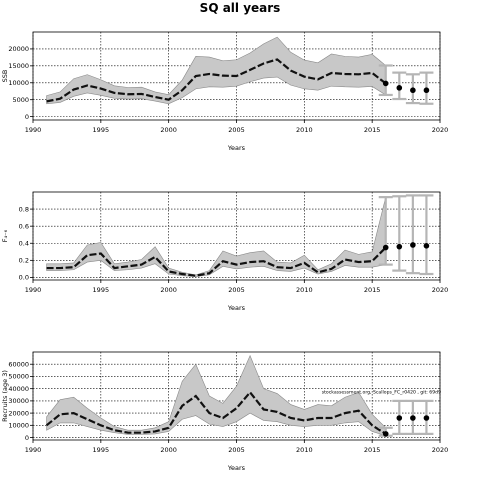 The width and height of the screenshot is (480, 480). Describe the element at coordinates (18, 377) in the screenshot. I see `y-tick-label: 50000` at that location.